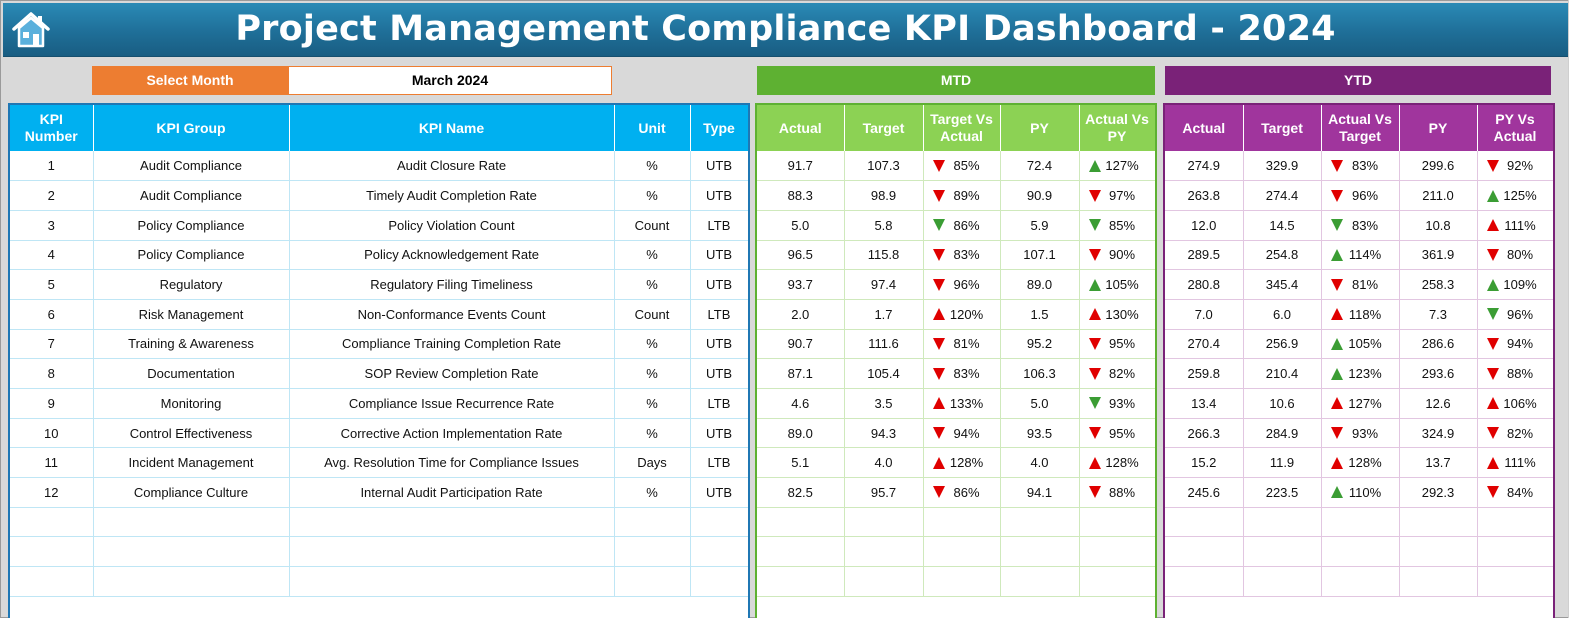 Image resolution: width=1587 pixels, height=618 pixels. Describe the element at coordinates (1122, 225) in the screenshot. I see `variance-value: 85%` at that location.